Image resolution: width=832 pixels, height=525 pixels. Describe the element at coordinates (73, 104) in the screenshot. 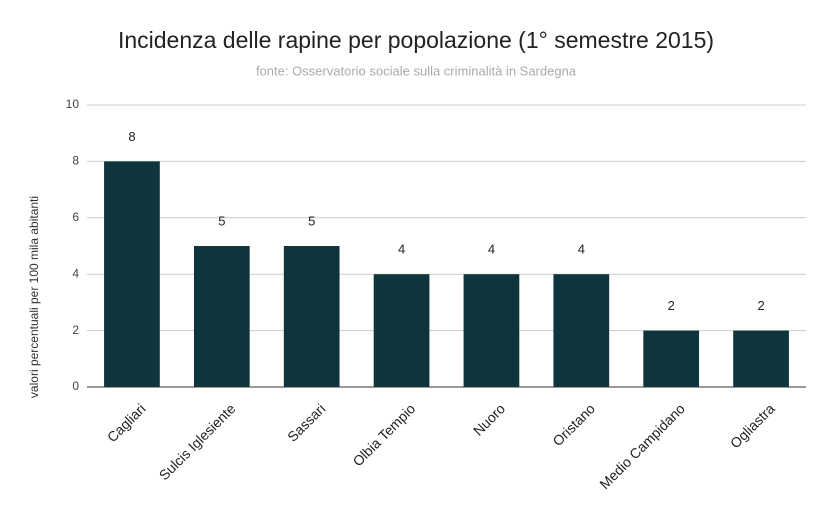

I see `y-tick-label: 10` at that location.